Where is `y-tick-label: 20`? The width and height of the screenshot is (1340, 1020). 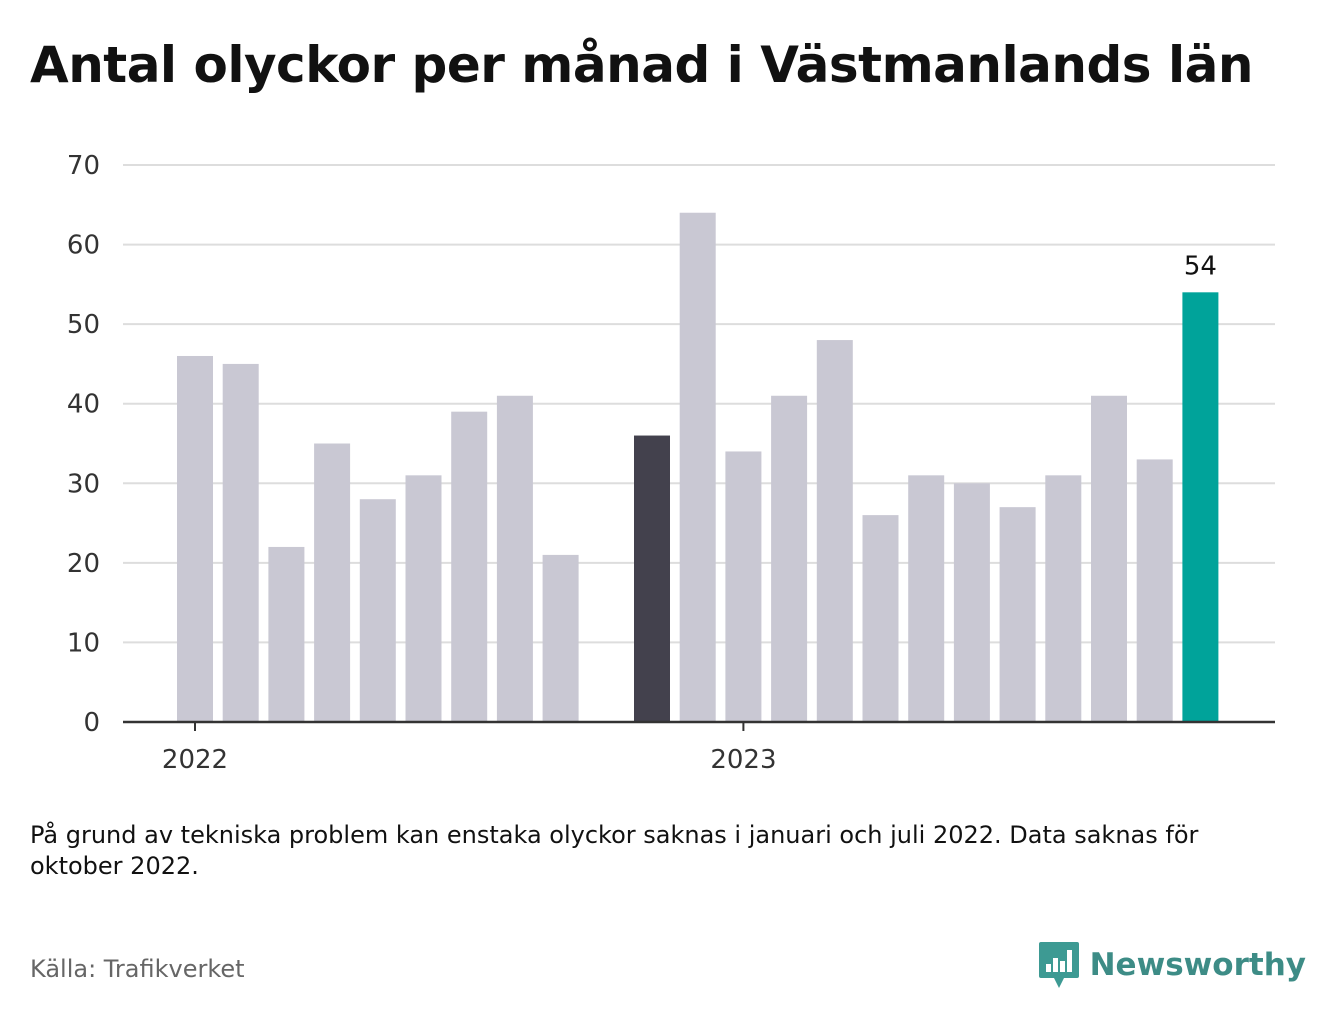 y-tick-label: 20 is located at coordinates (83, 564).